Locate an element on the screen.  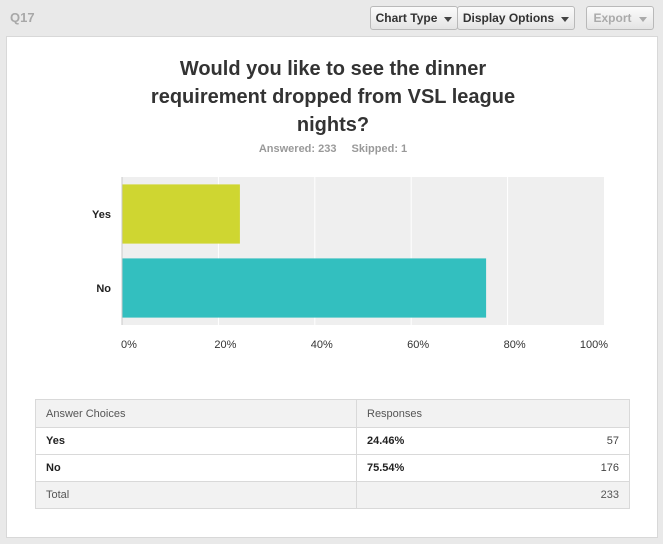
chart-type-label: Chart Type is located at coordinates (406, 18).